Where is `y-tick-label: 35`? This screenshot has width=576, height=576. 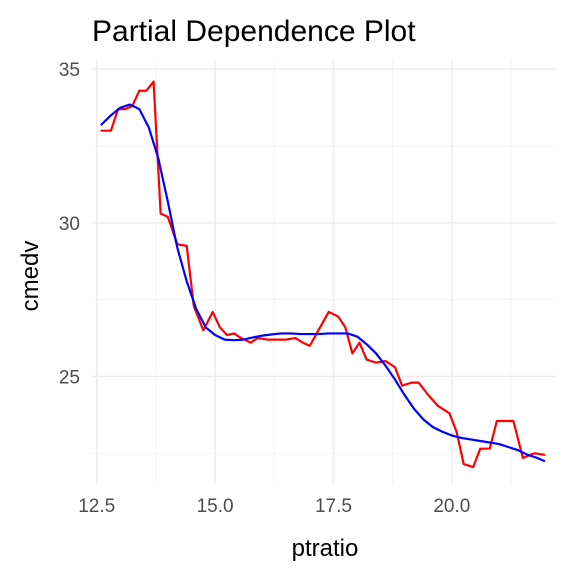 y-tick-label: 35 is located at coordinates (69, 70).